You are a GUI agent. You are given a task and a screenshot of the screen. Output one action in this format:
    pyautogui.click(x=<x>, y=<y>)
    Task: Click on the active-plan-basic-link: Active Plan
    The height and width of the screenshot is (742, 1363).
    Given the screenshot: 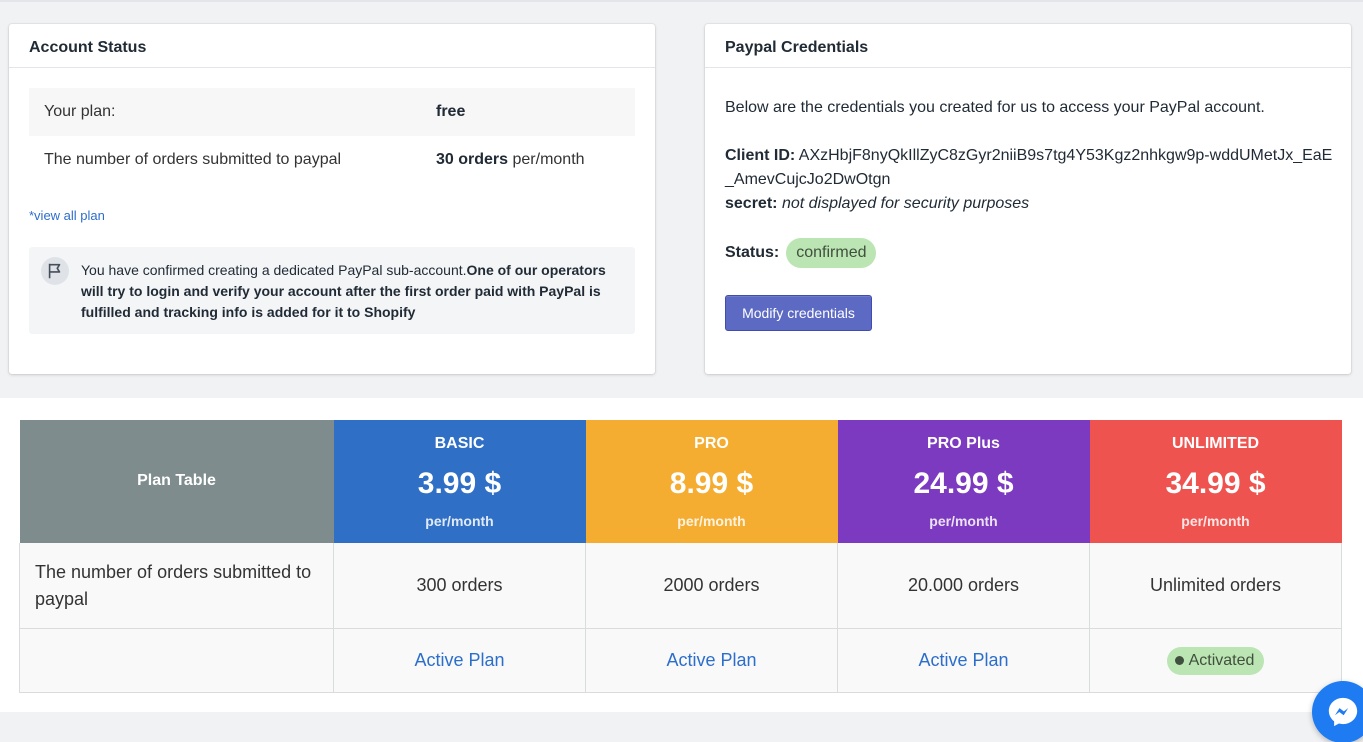 What is the action you would take?
    pyautogui.click(x=459, y=660)
    